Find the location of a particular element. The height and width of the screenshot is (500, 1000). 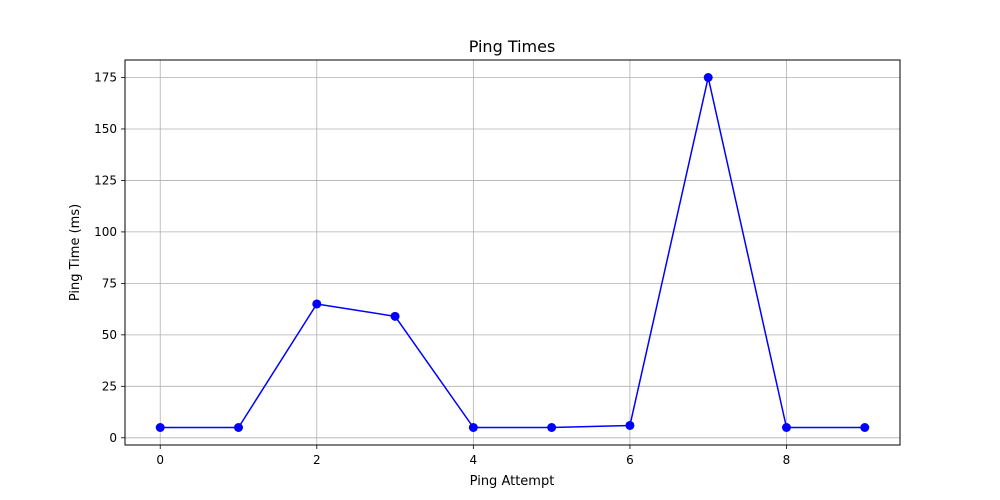

y-tick-label: 75 is located at coordinates (109, 283).